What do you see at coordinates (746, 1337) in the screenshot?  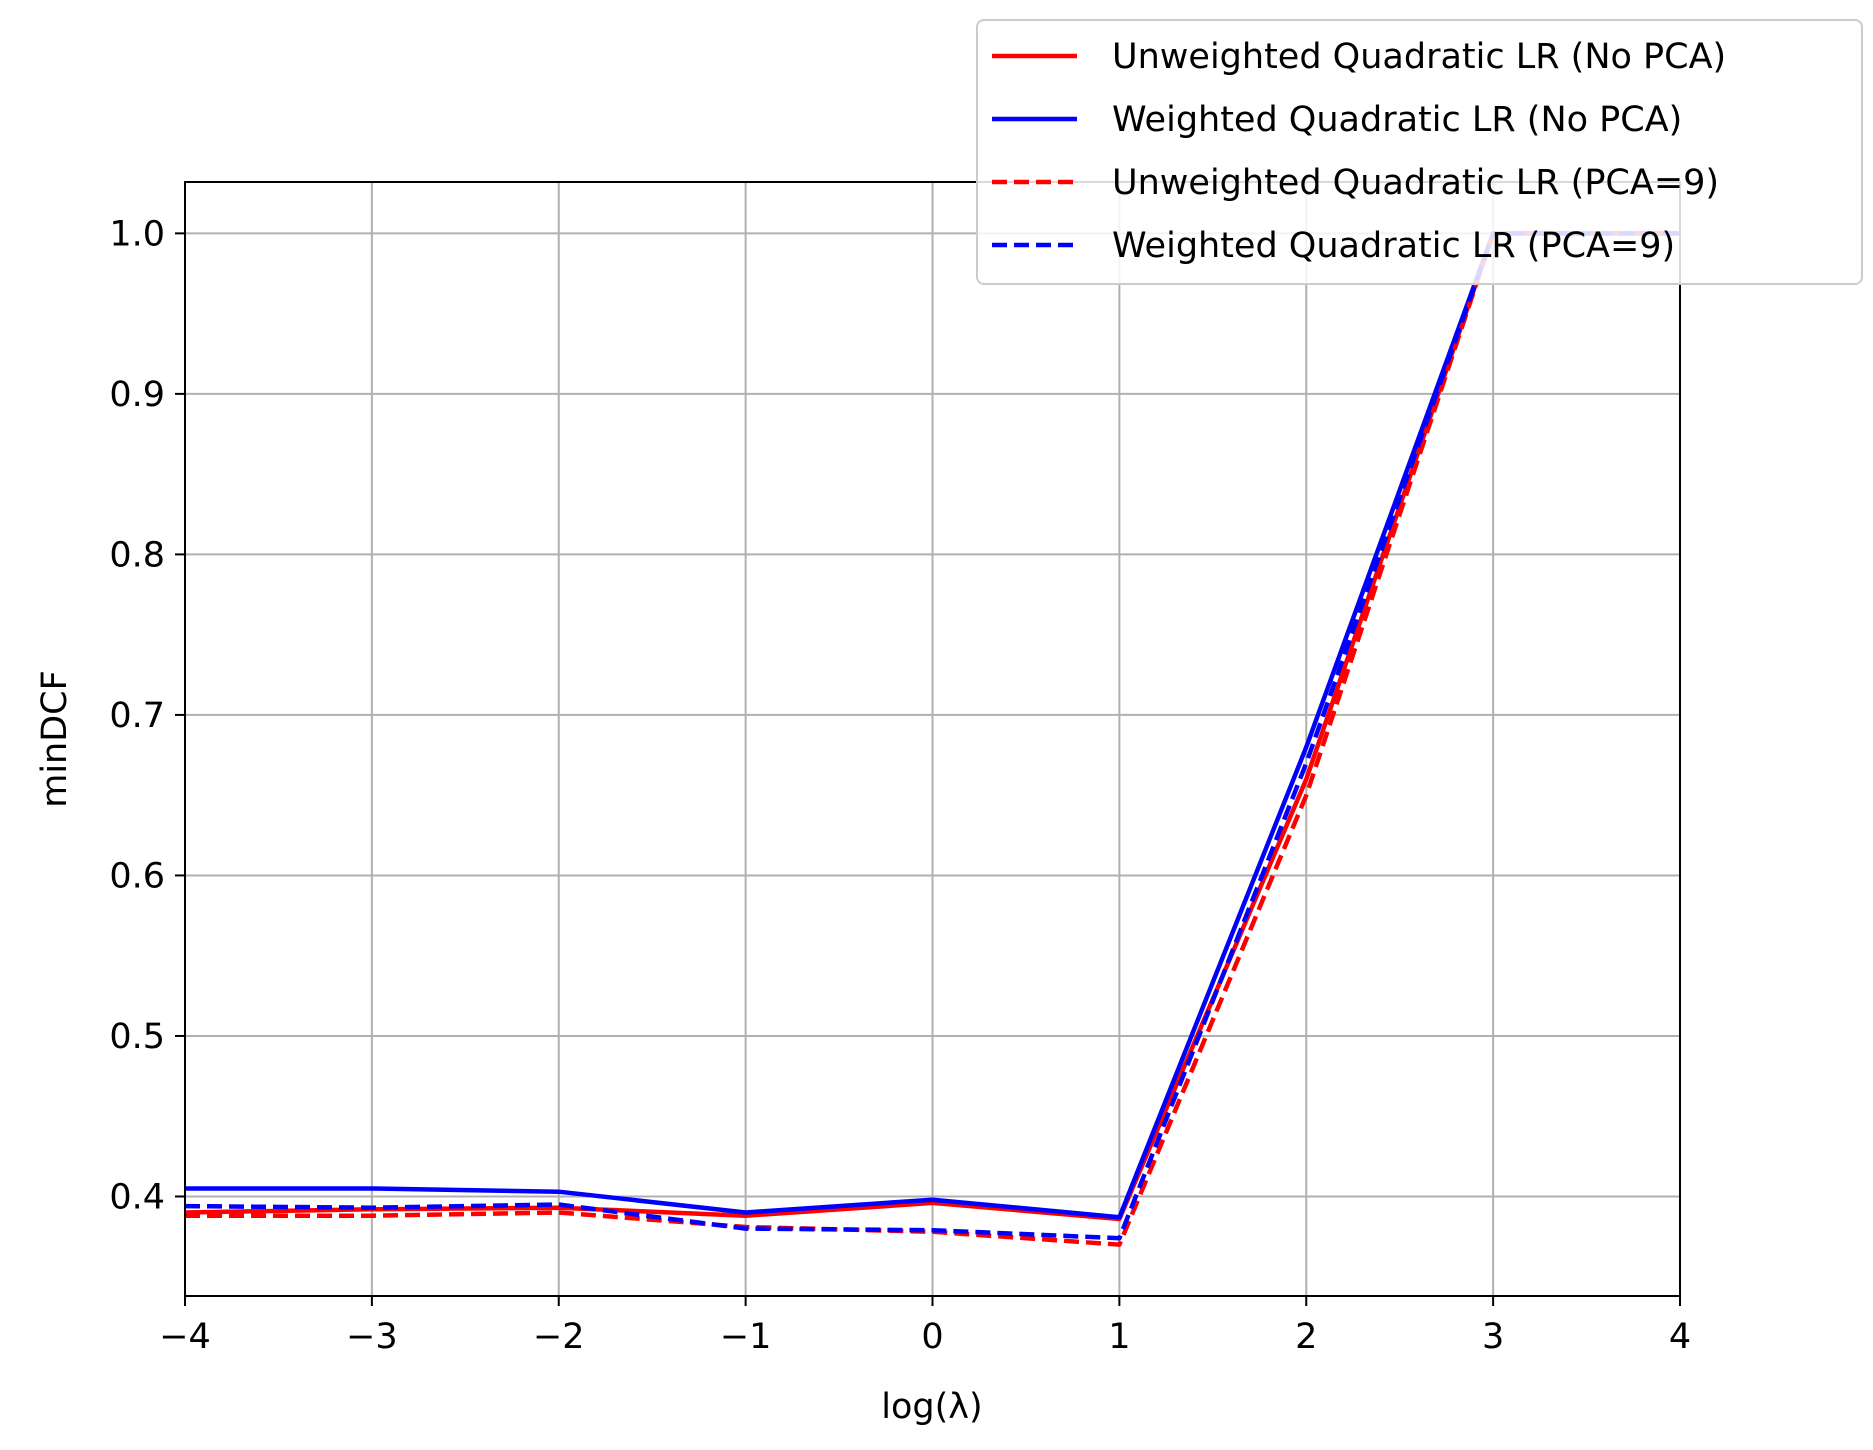 I see `x-tick-label: −1` at bounding box center [746, 1337].